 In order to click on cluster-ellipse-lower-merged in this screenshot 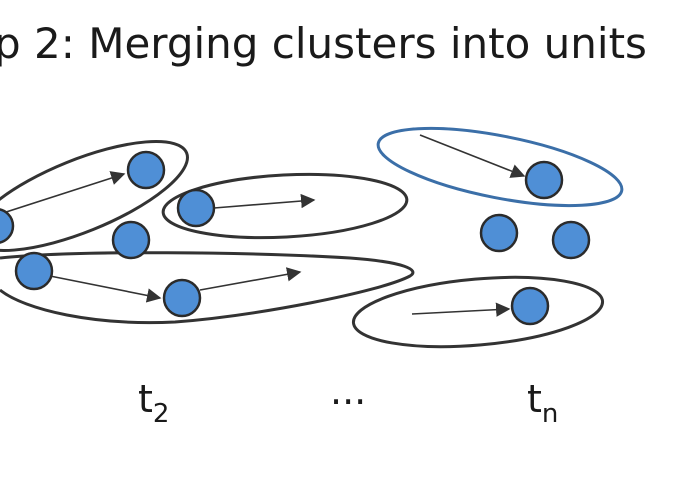, I will do `click(207, 288)`.